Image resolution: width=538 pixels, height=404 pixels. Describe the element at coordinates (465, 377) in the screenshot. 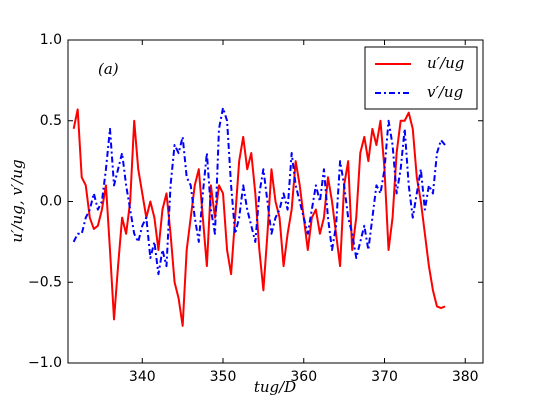

I see `x-tick-label: 380` at that location.